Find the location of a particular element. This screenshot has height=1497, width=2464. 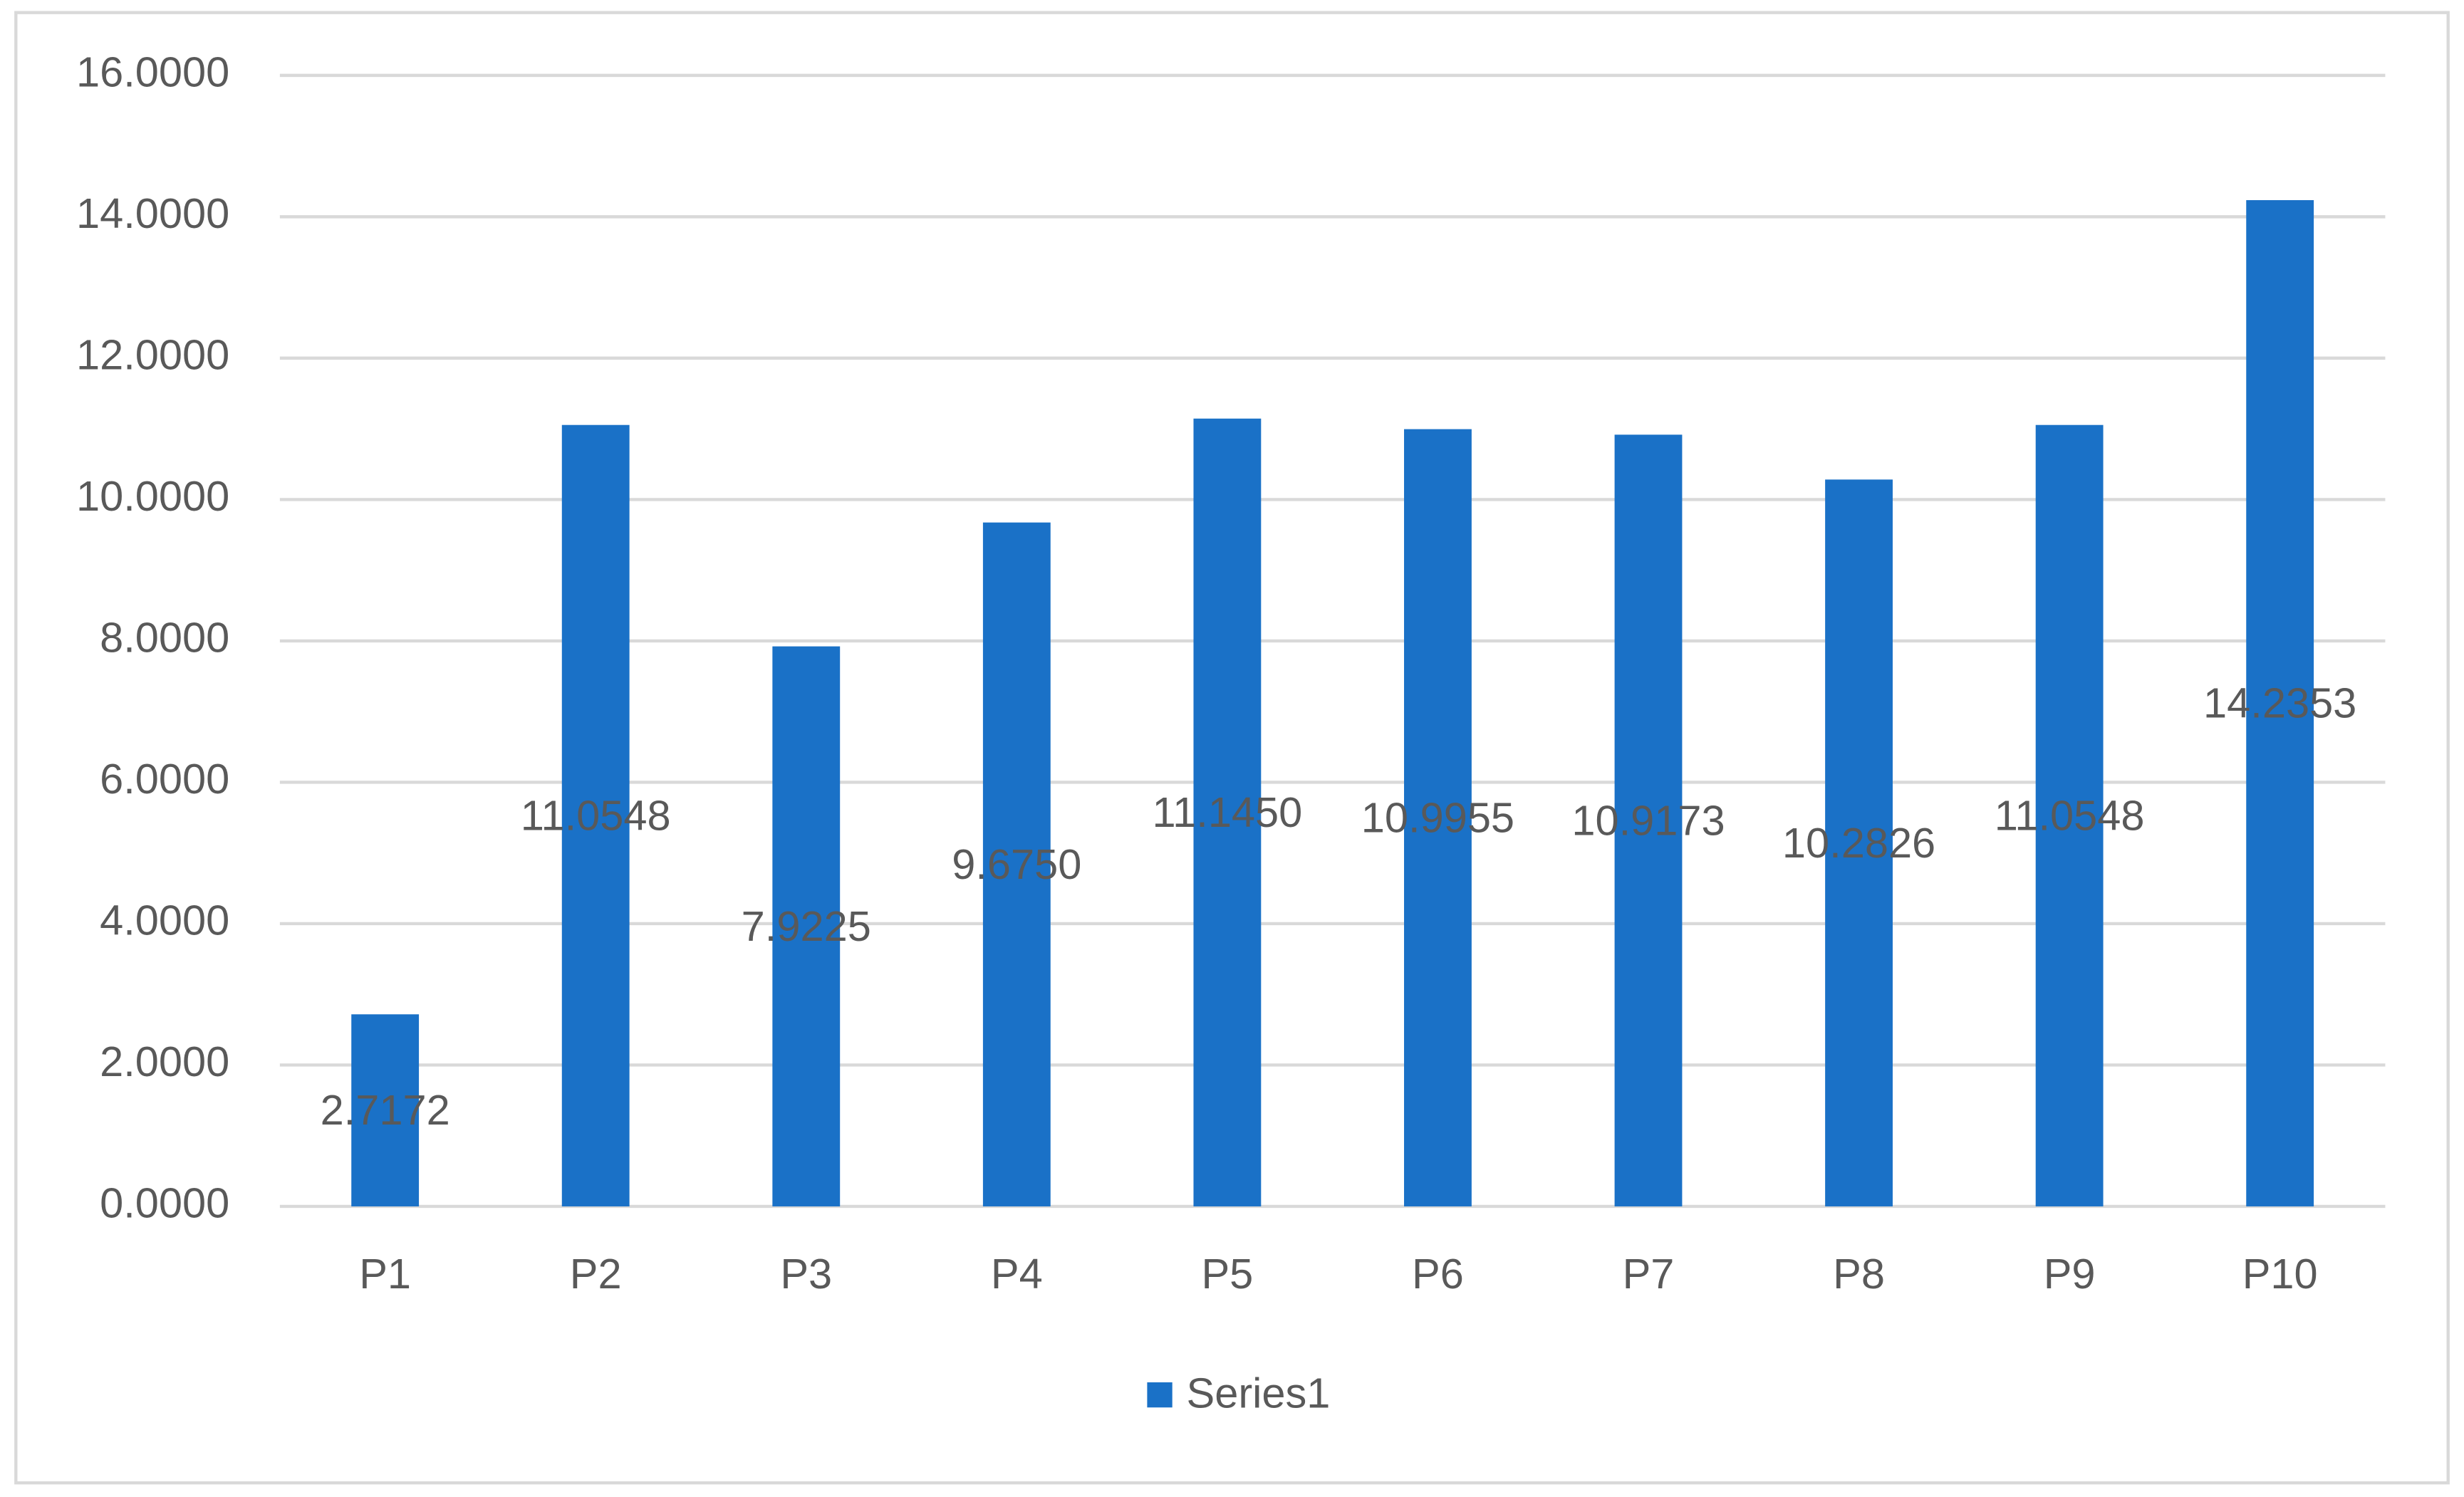

x-tick-label: P8 is located at coordinates (1859, 1274).